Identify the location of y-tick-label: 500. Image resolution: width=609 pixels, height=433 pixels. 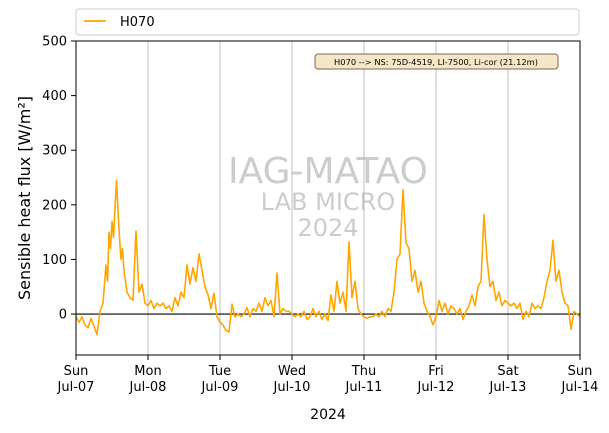
(54, 42).